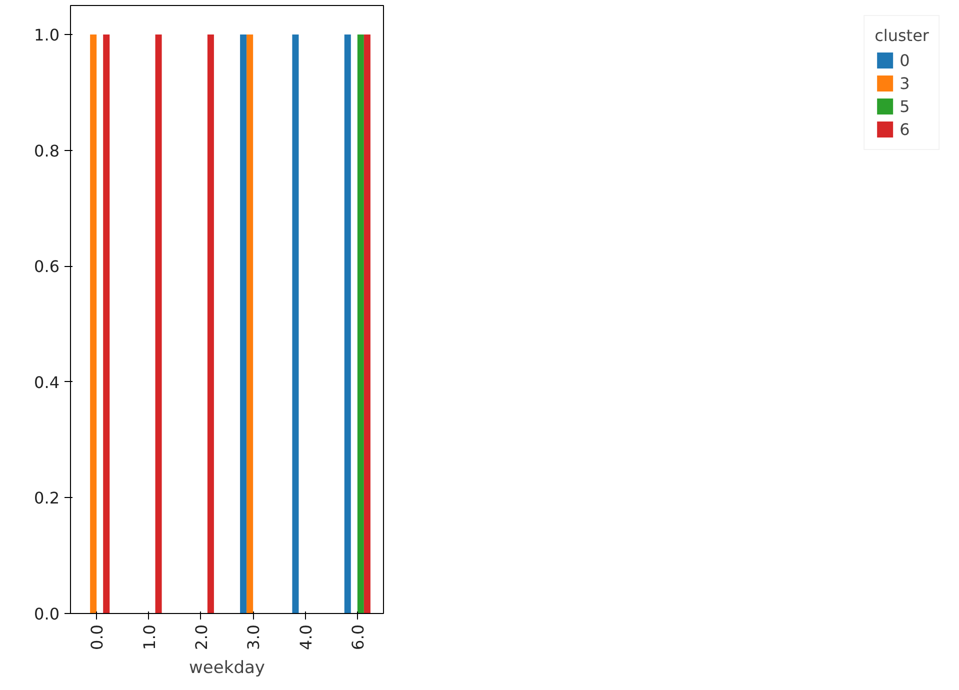  What do you see at coordinates (97, 637) in the screenshot?
I see `x-tick-label: 0.0` at bounding box center [97, 637].